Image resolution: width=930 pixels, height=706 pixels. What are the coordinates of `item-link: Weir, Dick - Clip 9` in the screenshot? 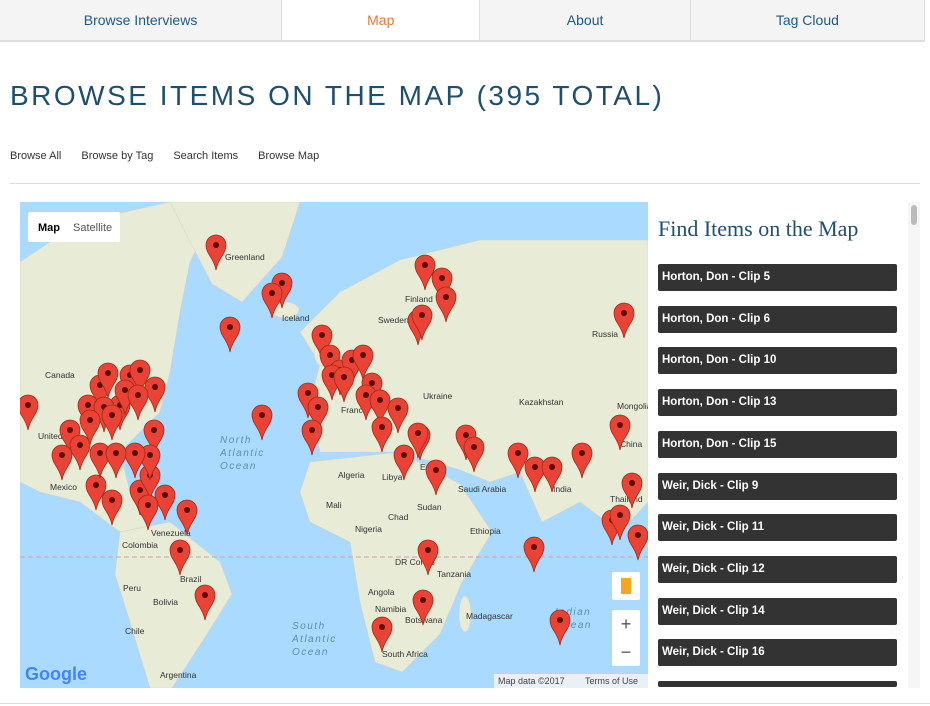 It's located at (777, 486).